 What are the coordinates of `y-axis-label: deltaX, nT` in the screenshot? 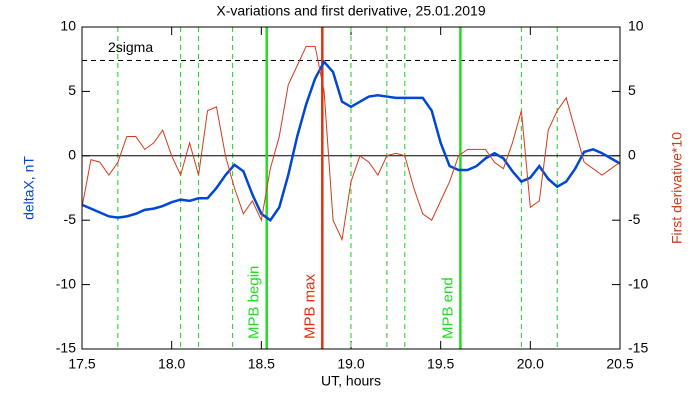 It's located at (29, 188).